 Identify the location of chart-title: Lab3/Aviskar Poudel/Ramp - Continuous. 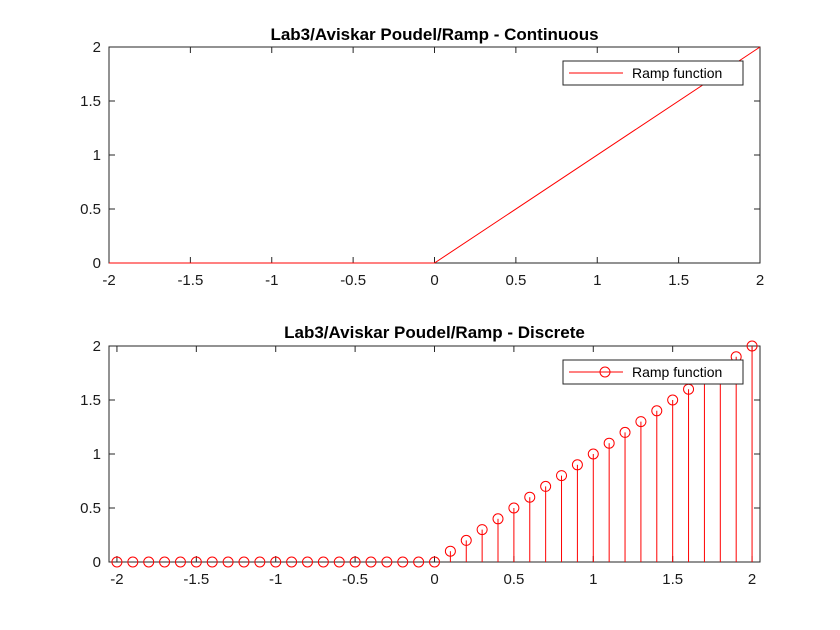
(434, 34).